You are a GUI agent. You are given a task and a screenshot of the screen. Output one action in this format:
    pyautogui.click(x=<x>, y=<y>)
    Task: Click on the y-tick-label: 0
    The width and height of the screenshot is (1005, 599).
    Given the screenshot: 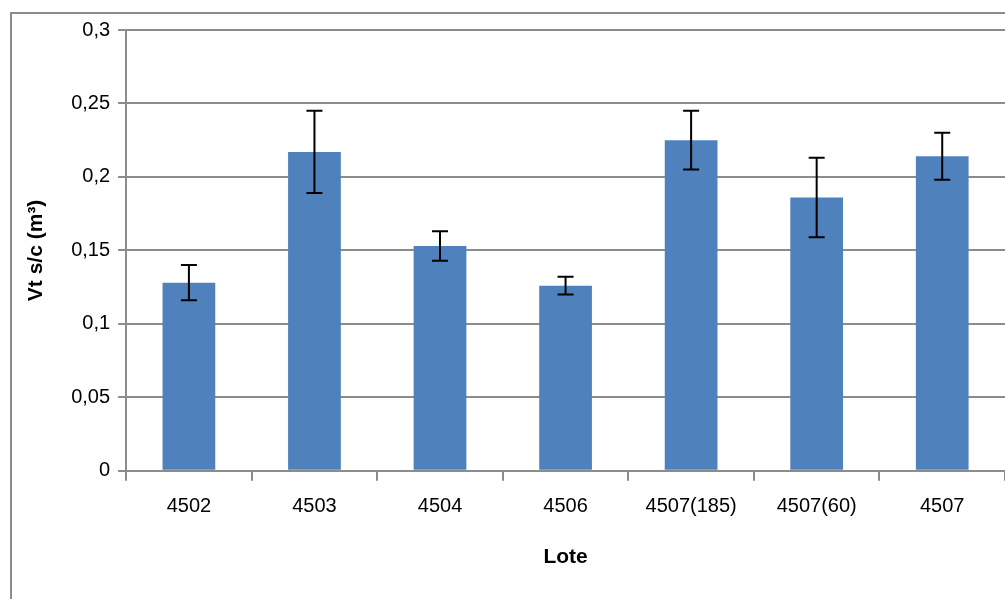 What is the action you would take?
    pyautogui.click(x=105, y=469)
    